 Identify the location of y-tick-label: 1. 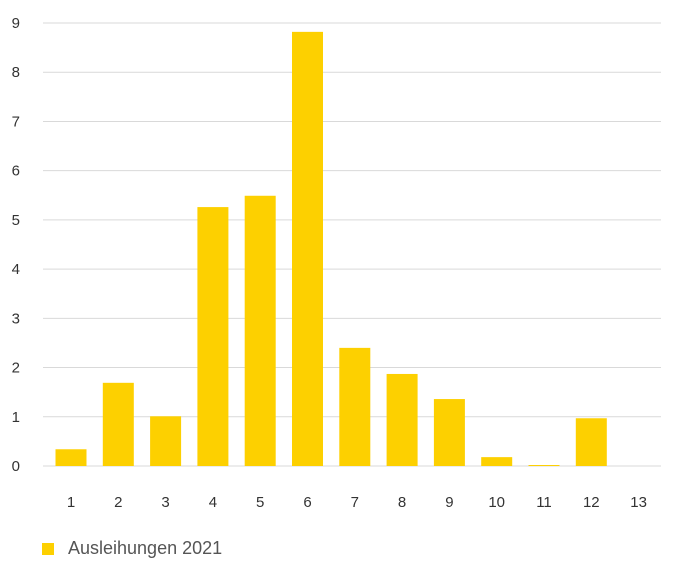
(16, 417).